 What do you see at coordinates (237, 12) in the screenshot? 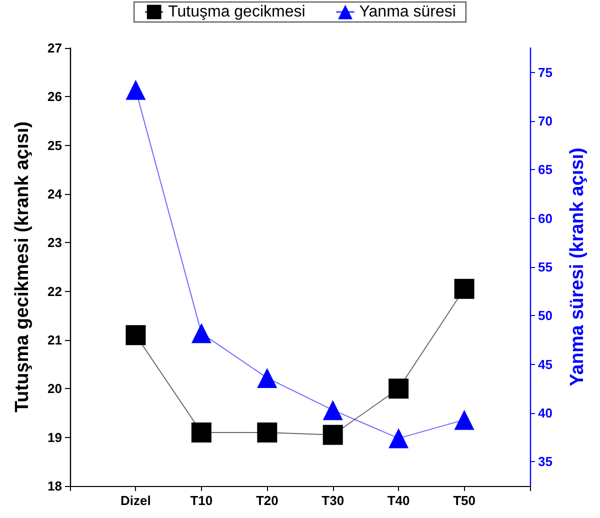
I see `legend-label: Tutuşma gecikmesi` at bounding box center [237, 12].